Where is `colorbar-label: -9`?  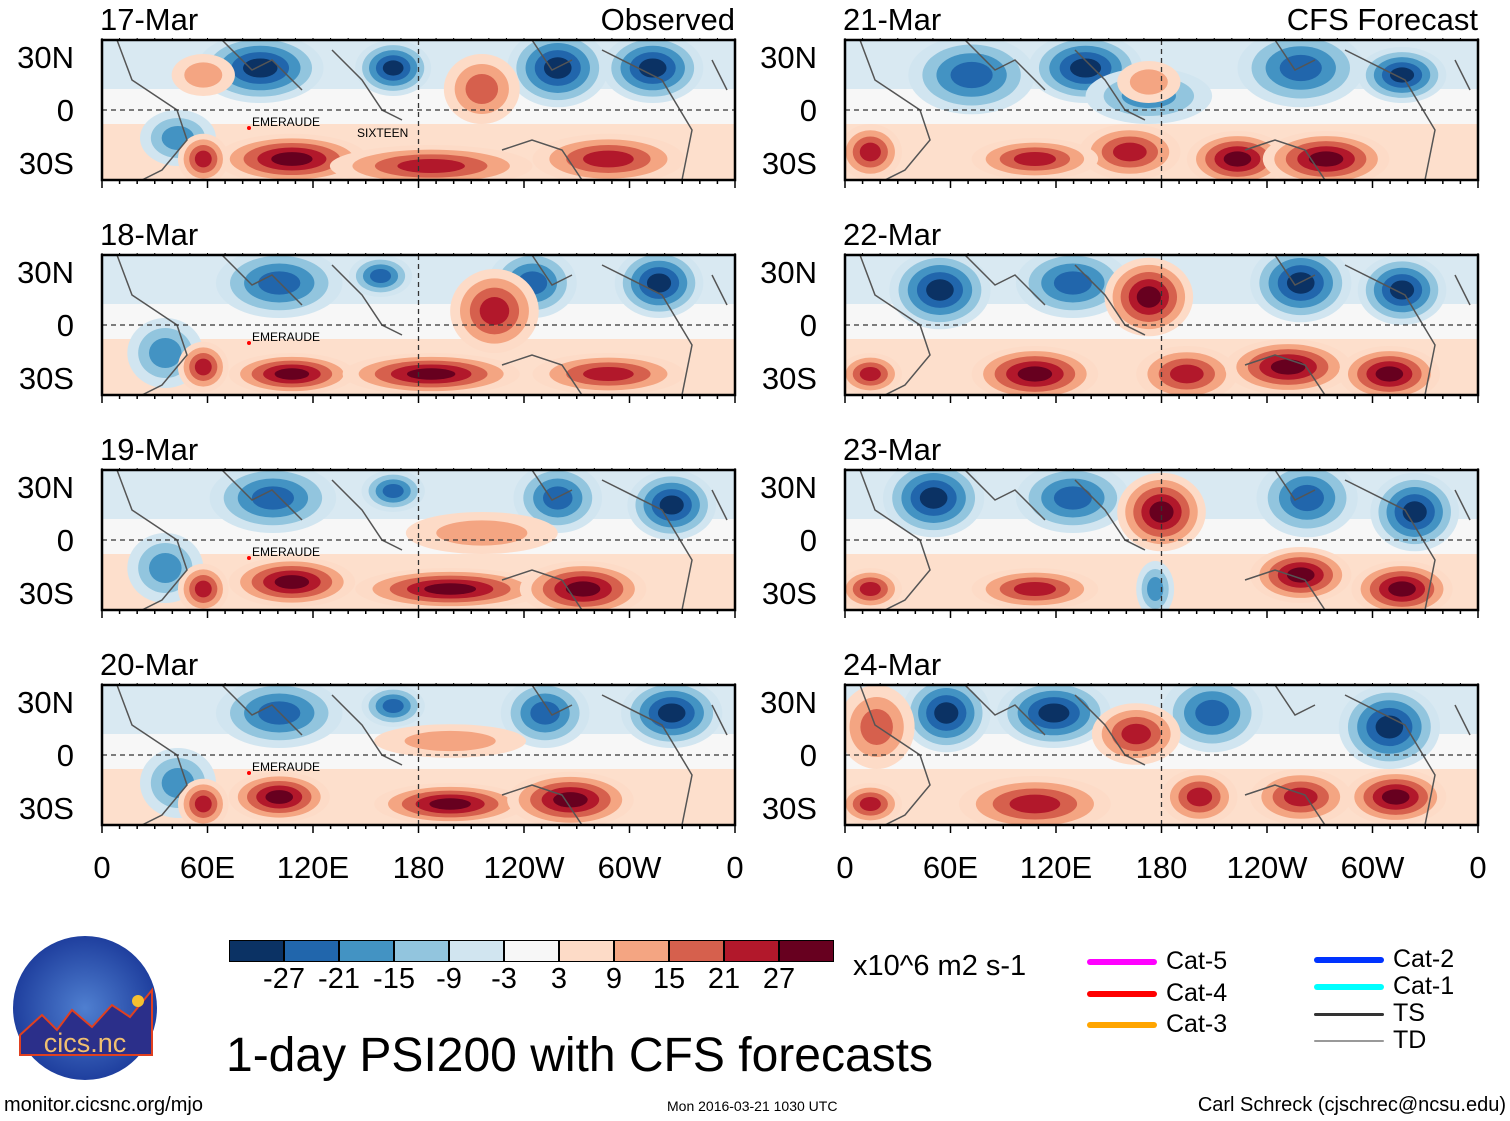 colorbar-label: -9 is located at coordinates (449, 979).